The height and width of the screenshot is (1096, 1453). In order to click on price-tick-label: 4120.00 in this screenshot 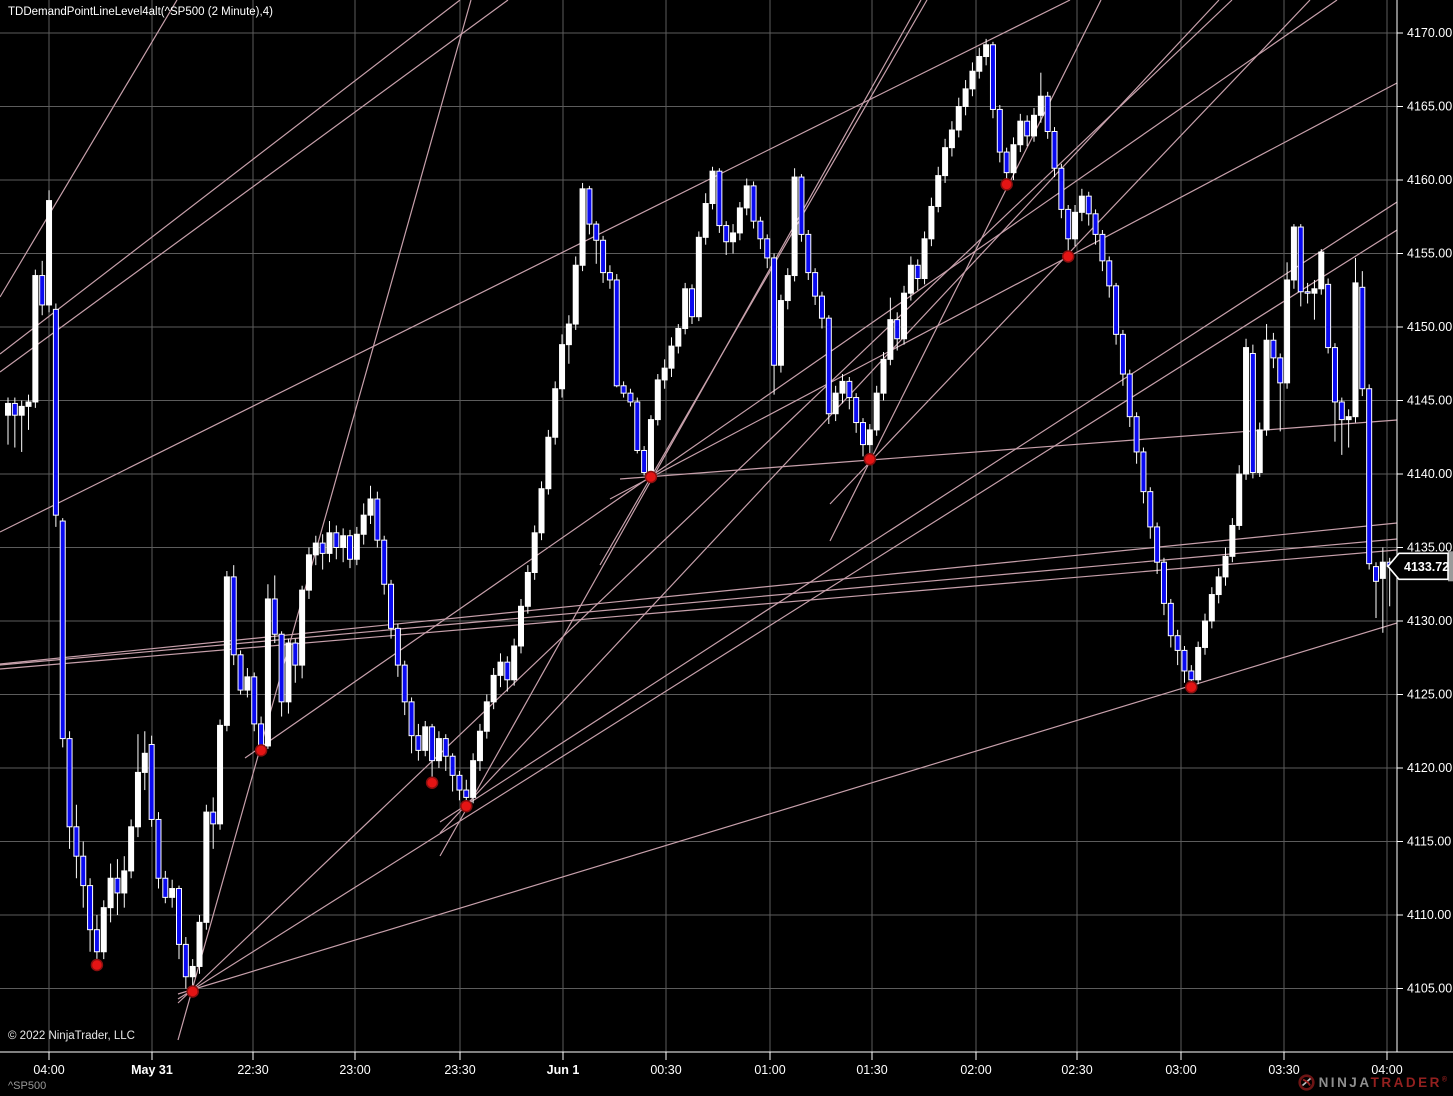, I will do `click(1429, 768)`.